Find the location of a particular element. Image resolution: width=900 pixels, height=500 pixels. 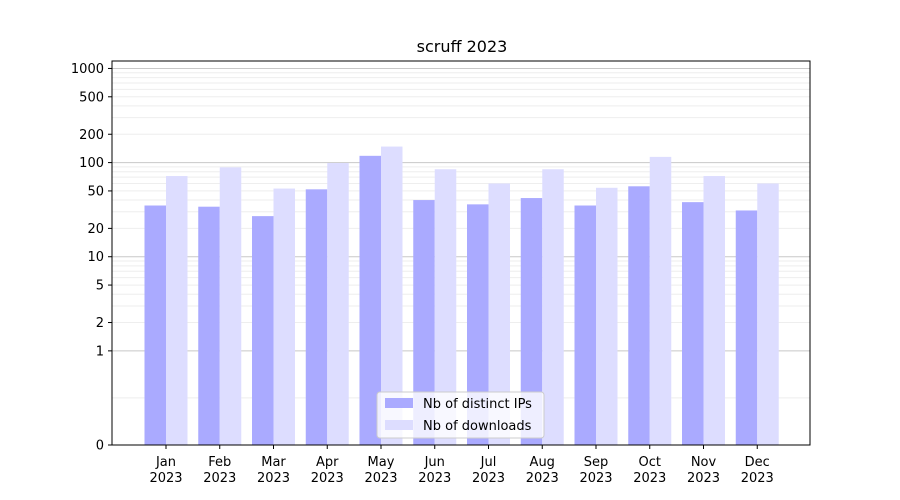

y-tick-label: 1000 is located at coordinates (87, 69).